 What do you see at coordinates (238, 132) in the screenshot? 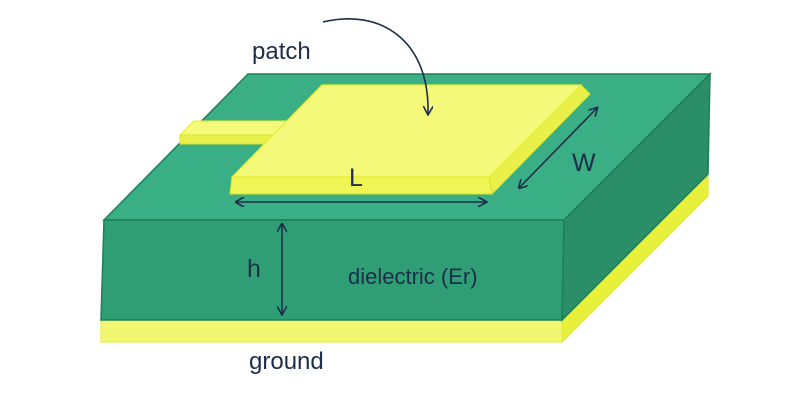
I see `feed-line` at bounding box center [238, 132].